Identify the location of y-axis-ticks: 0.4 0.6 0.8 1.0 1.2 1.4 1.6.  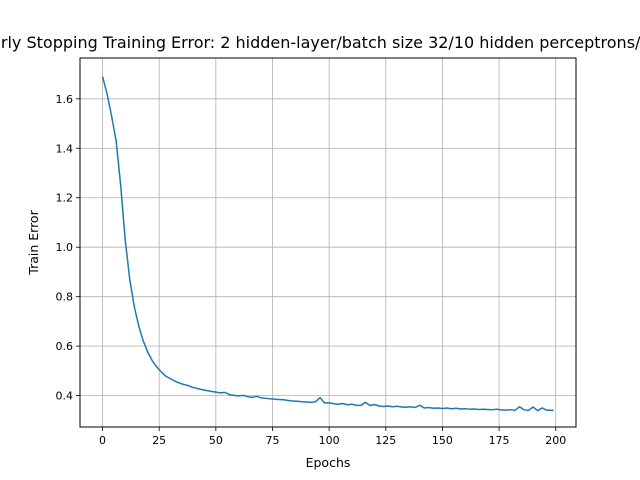
(68, 248).